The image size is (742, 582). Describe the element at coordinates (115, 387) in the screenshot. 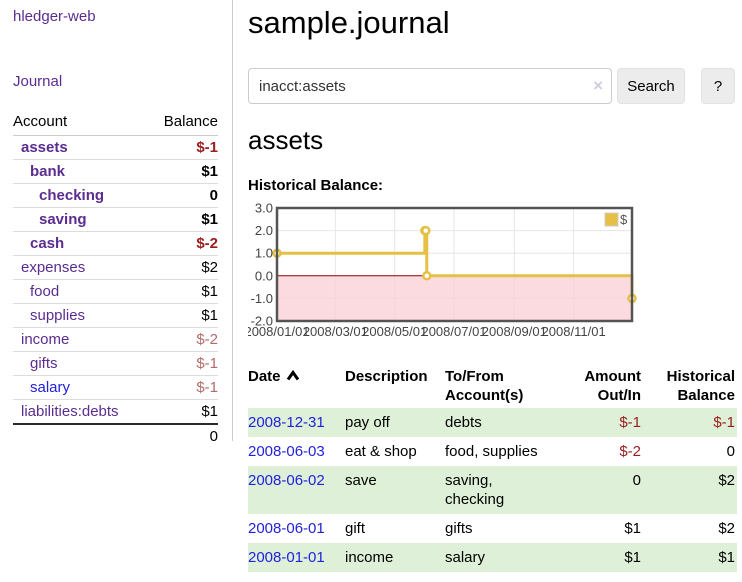

I see `account-row: salary $-1` at that location.